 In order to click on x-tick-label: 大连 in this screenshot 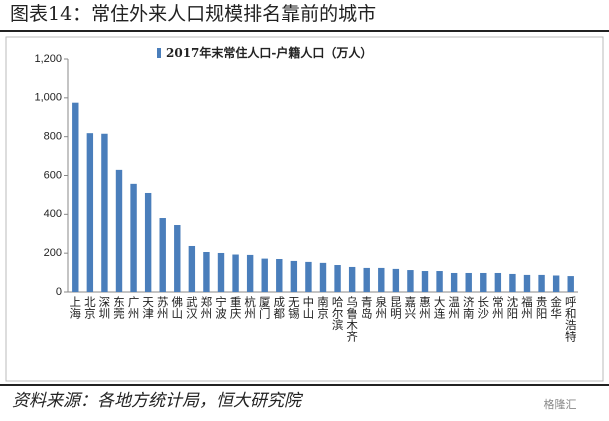, I will do `click(440, 307)`.